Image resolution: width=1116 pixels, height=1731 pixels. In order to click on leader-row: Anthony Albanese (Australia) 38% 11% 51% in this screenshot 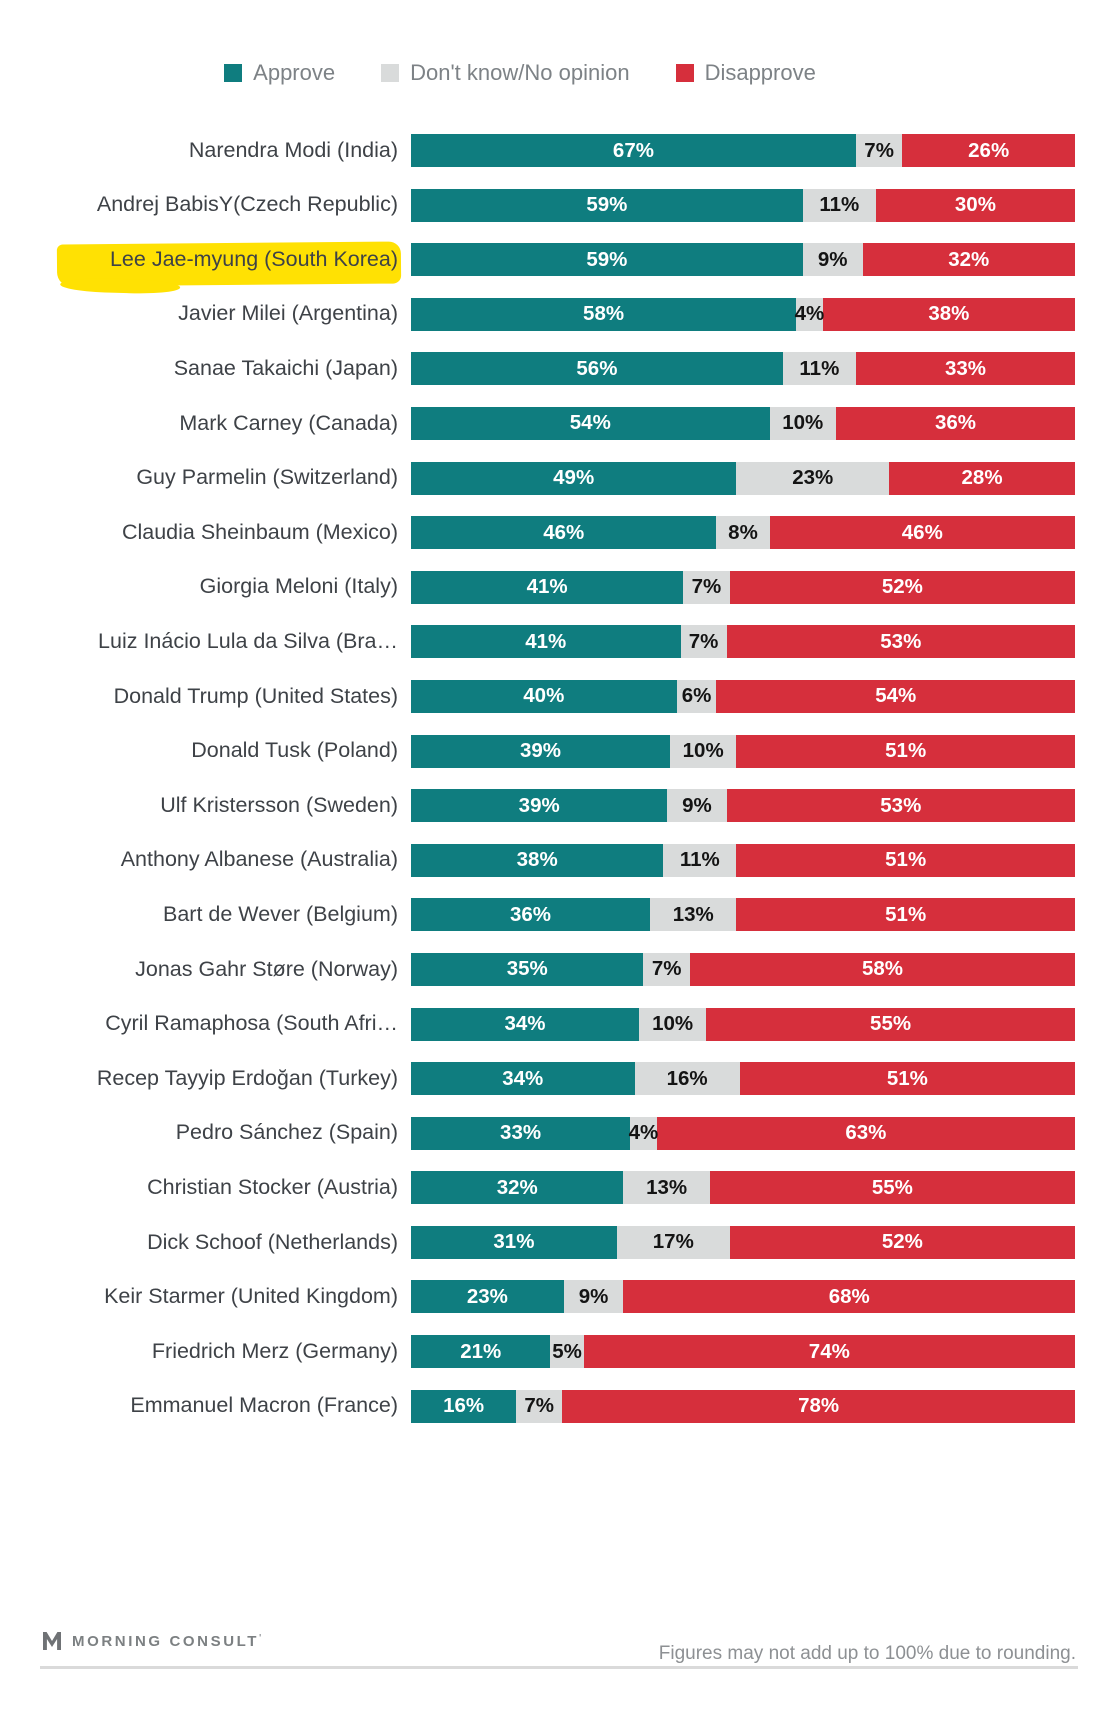, I will do `click(558, 860)`.